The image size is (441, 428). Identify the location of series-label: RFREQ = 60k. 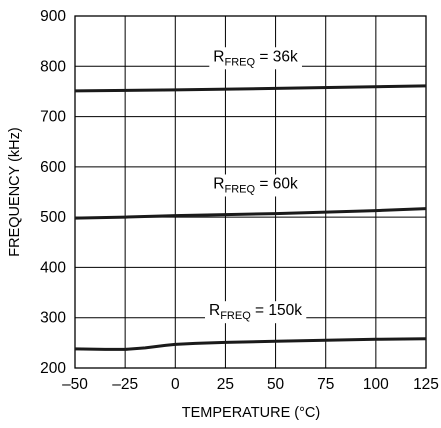
(255, 185).